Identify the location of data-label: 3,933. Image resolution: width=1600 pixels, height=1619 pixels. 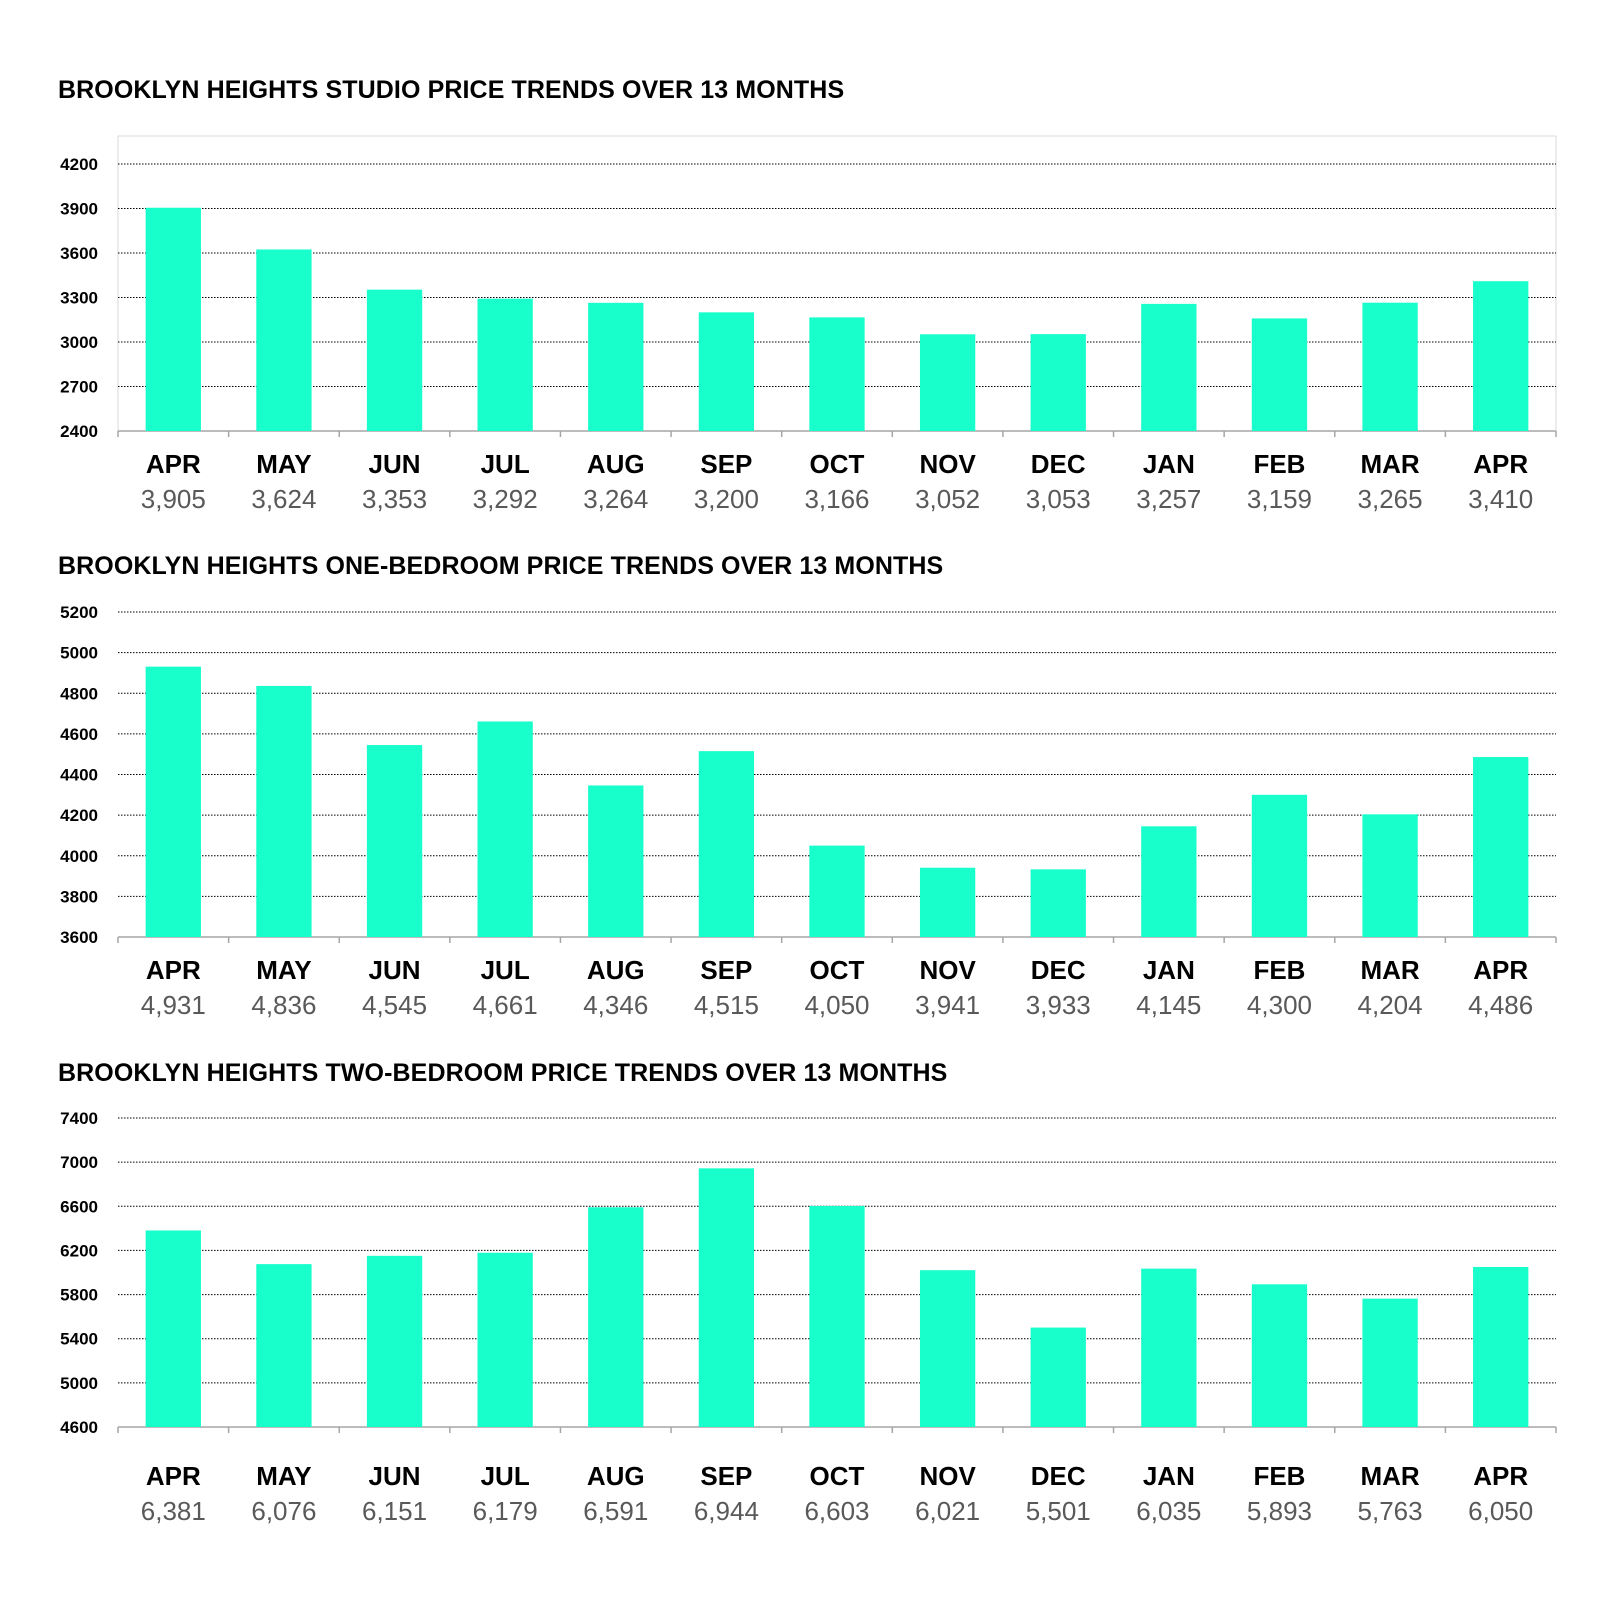
(1058, 1005).